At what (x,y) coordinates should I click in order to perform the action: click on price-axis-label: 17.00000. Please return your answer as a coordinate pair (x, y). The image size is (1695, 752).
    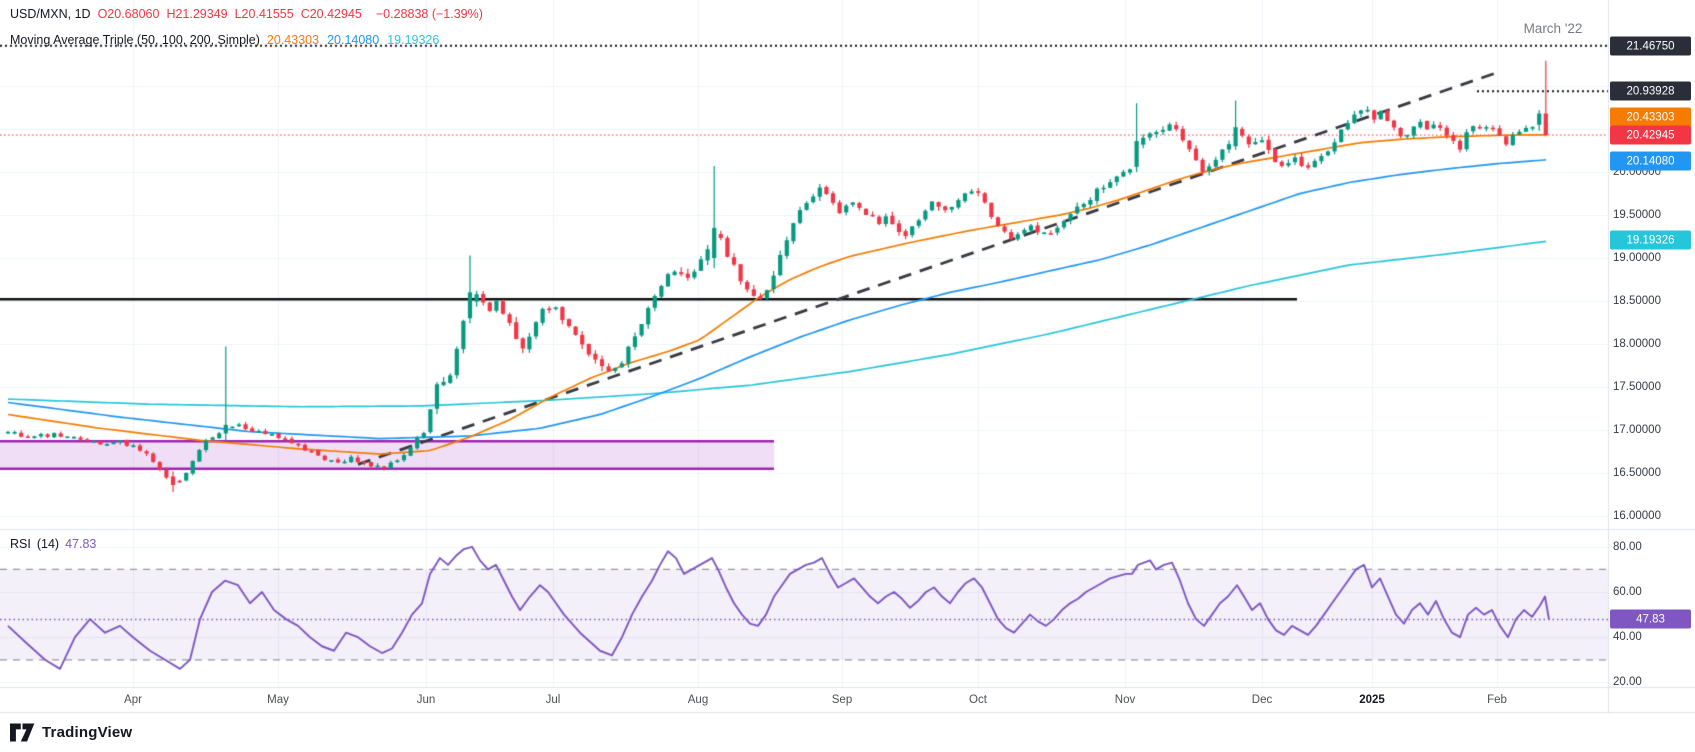
    Looking at the image, I should click on (1637, 430).